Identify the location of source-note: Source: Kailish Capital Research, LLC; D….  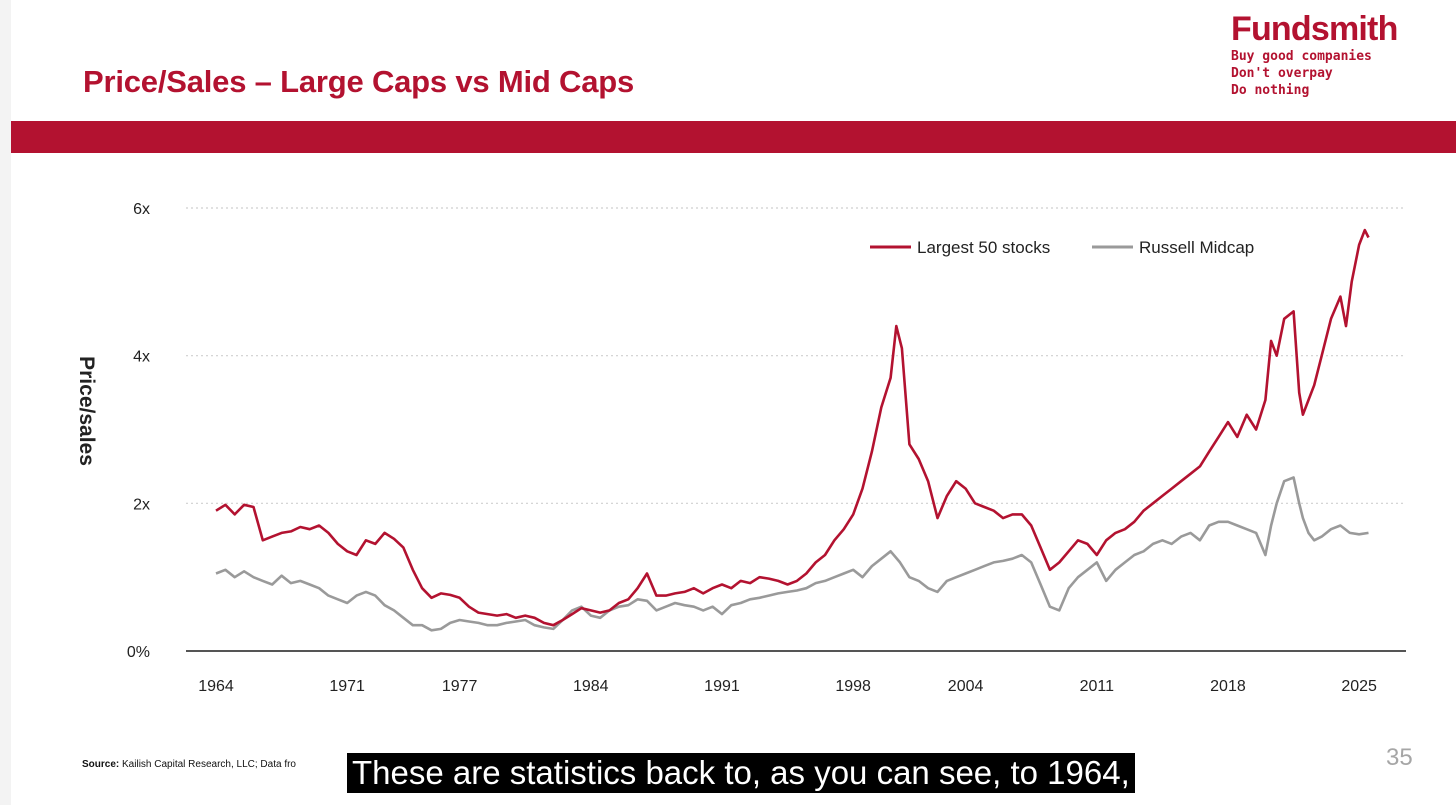
(189, 764).